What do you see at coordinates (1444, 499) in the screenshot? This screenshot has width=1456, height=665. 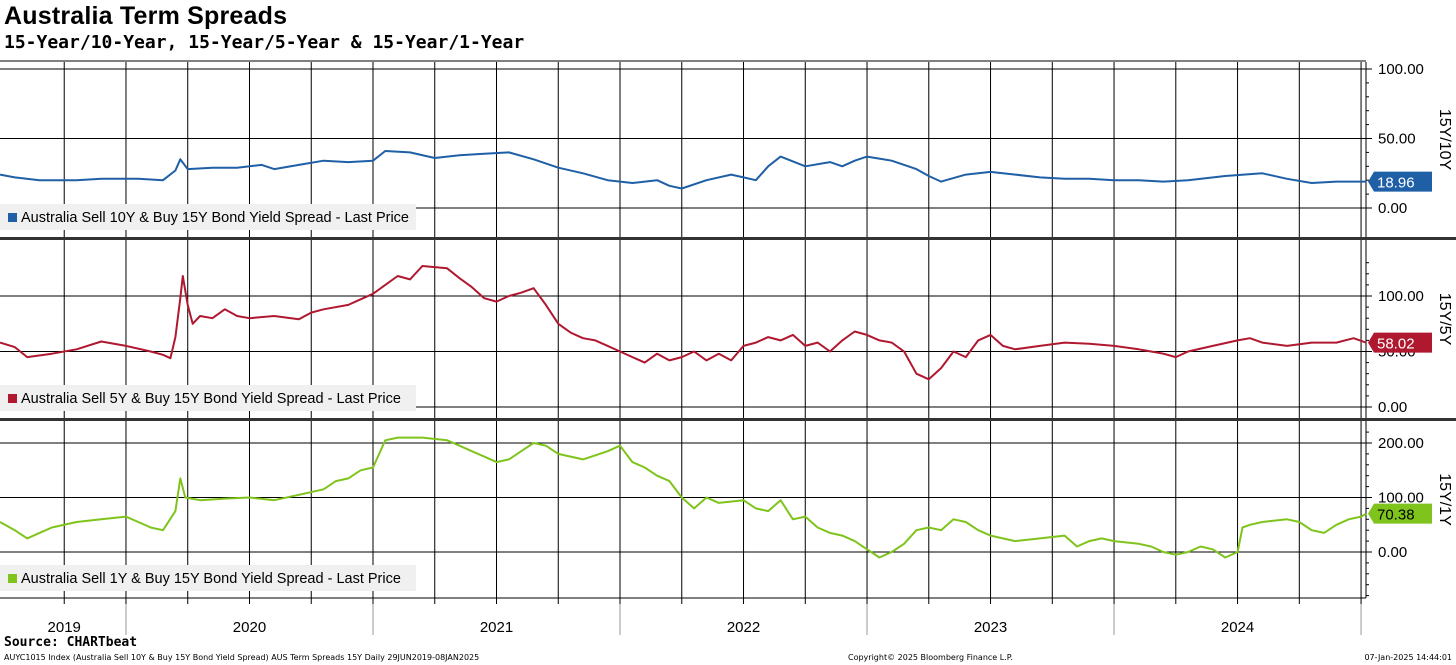 I see `panel-axis-label: 15Y/1Y` at bounding box center [1444, 499].